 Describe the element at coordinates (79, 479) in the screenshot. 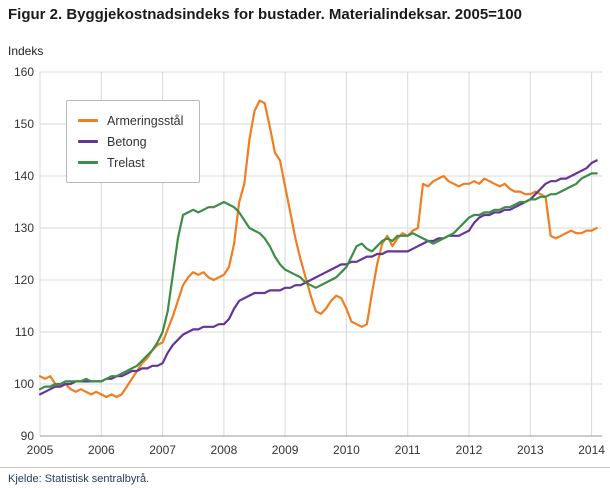

I see `source-text: Kjelde: Statistisk sentralbyrå.` at that location.